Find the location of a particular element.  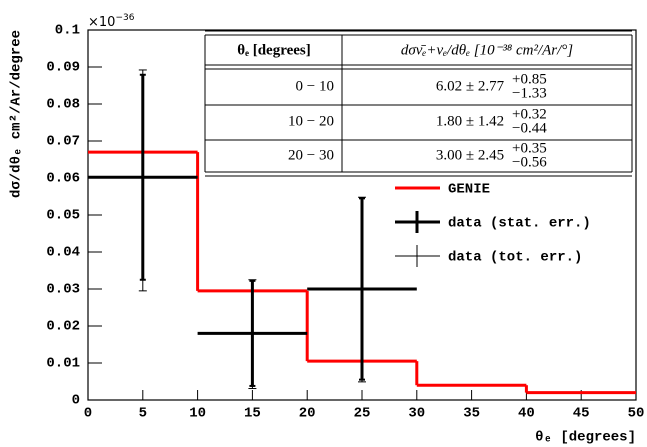

y-axis-label: dσ/dθₑ cm²/Ar/degree is located at coordinates (17, 114).